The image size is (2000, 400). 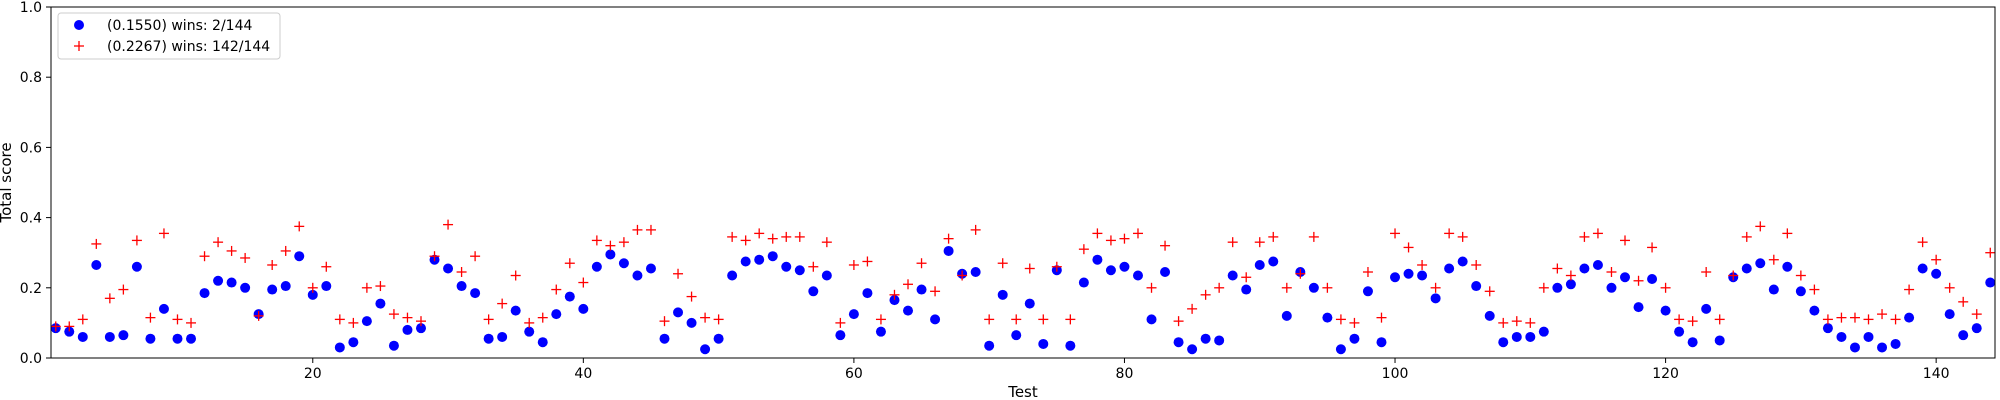 I want to click on x-tick-label: 60, so click(x=854, y=374).